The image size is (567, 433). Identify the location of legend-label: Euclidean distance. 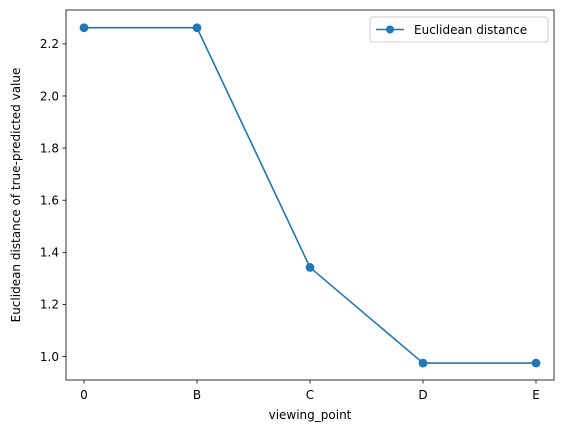
(470, 30).